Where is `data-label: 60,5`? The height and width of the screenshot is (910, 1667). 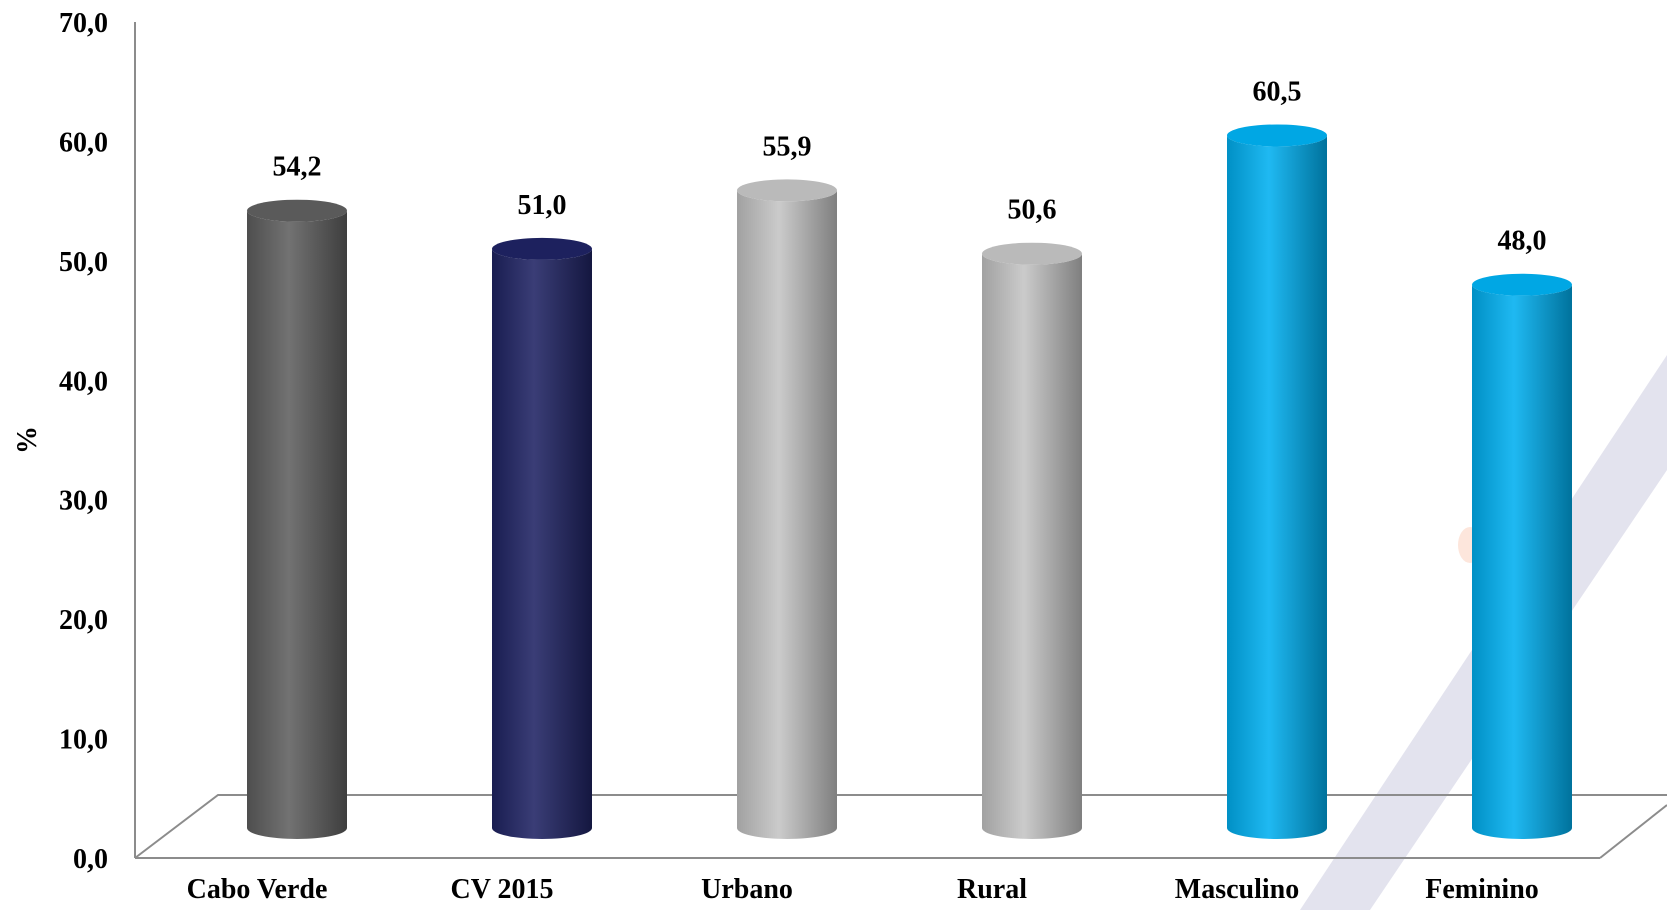 data-label: 60,5 is located at coordinates (1277, 91).